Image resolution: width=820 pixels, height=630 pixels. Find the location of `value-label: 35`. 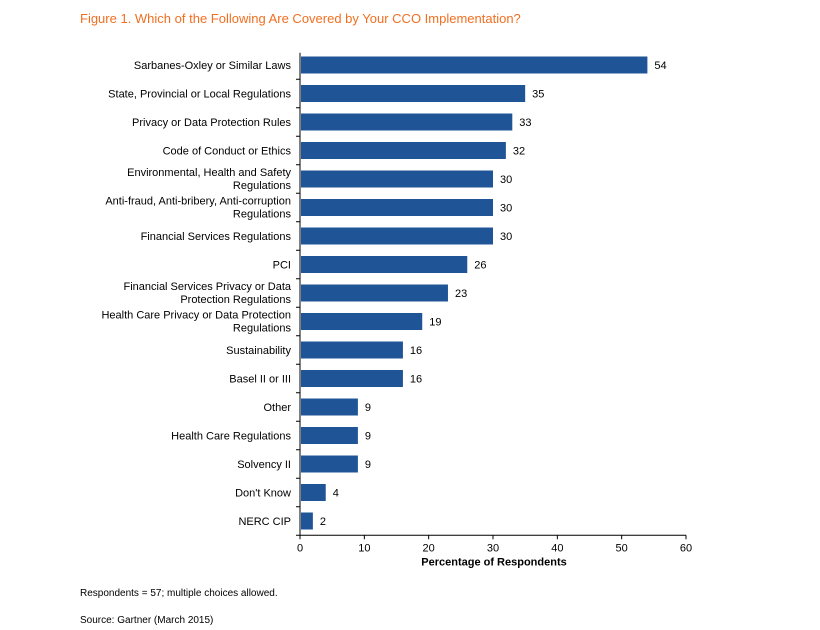

value-label: 35 is located at coordinates (538, 95).